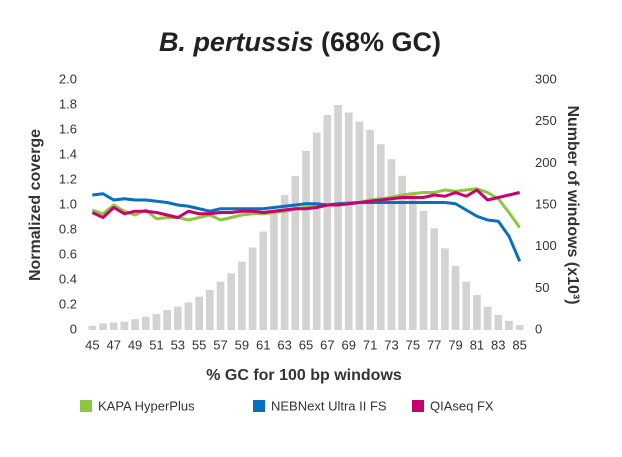  What do you see at coordinates (329, 405) in the screenshot?
I see `legend-label: NEBNext Ultra II FS` at bounding box center [329, 405].